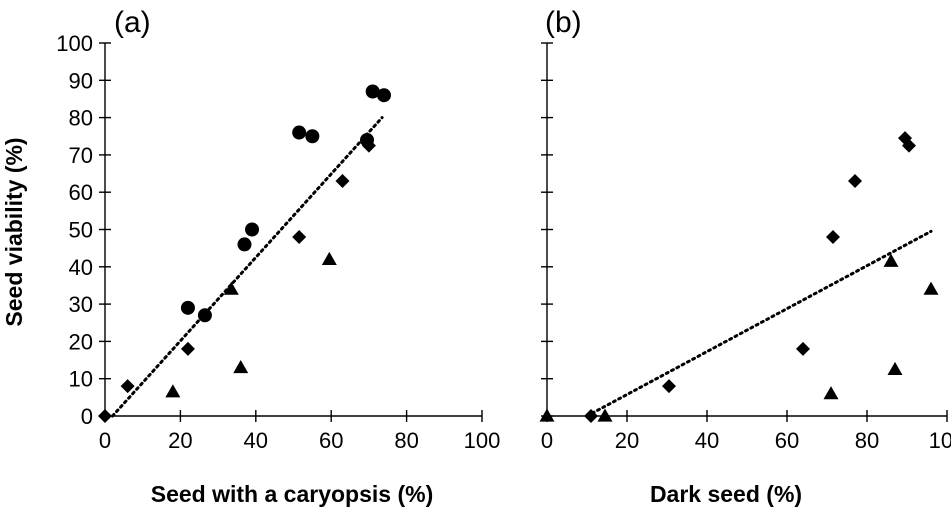  I want to click on y-tick-label-a: 80, so click(81, 118).